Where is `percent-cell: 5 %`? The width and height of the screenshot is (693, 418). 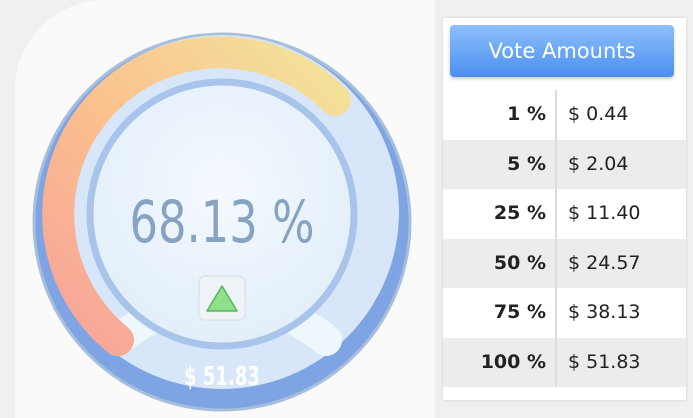
percent-cell: 5 % is located at coordinates (500, 164).